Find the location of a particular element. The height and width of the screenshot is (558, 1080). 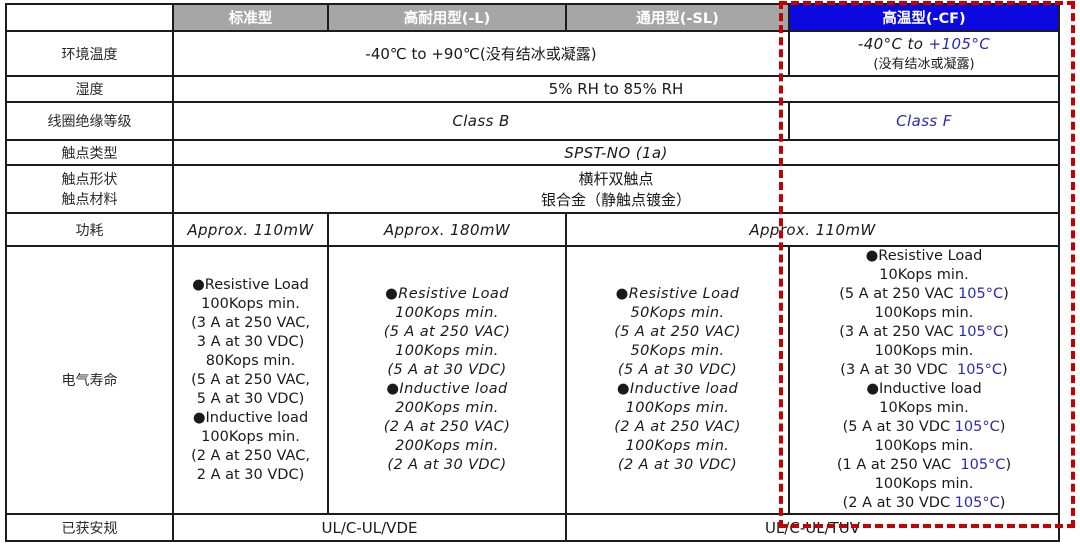

electrical-life-line: (3 A at 250 VAC 105°C) is located at coordinates (924, 332).